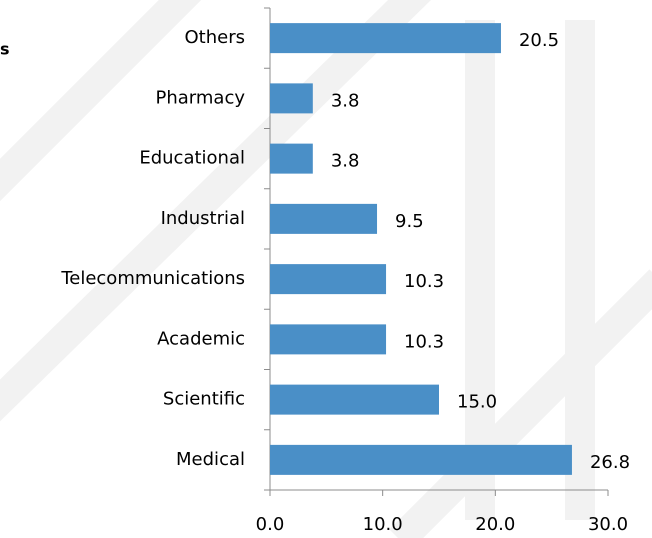 The image size is (652, 538). I want to click on y-tick-label: Scientific, so click(204, 399).